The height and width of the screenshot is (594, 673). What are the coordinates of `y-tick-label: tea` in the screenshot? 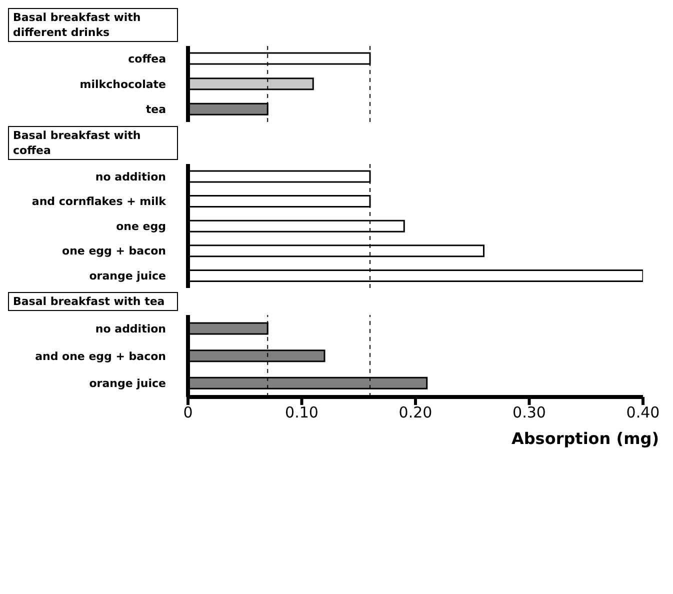 It's located at (156, 109).